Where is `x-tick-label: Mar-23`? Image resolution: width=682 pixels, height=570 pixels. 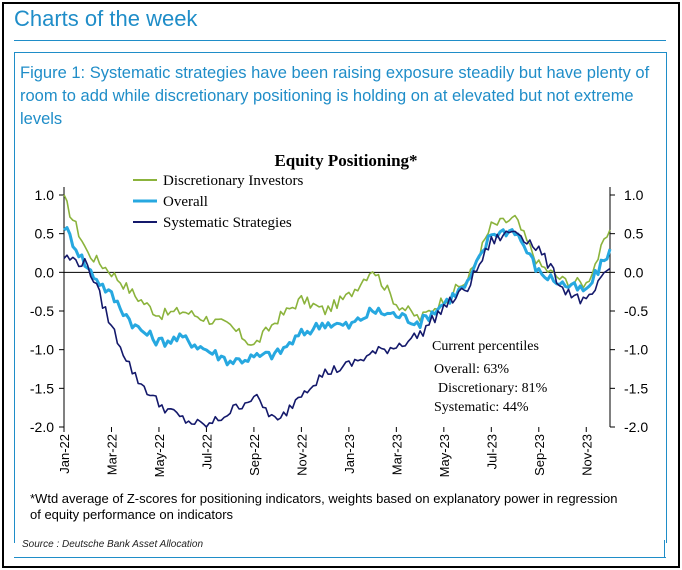 x-tick-label: Mar-23 is located at coordinates (396, 454).